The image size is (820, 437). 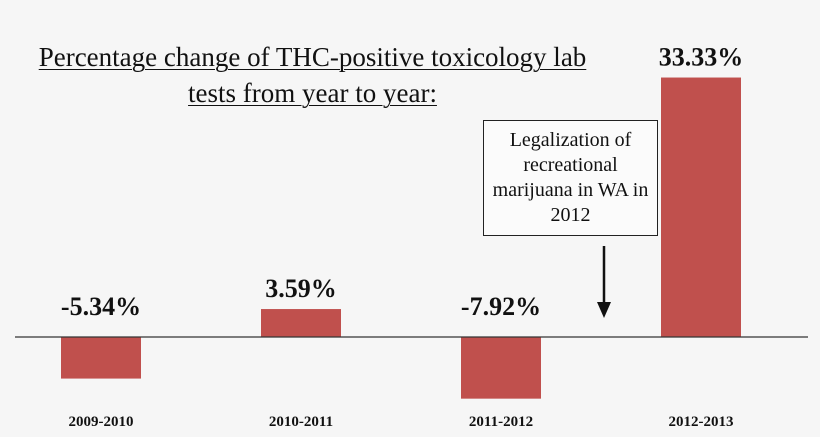 What do you see at coordinates (501, 368) in the screenshot?
I see `bar-2011-2012` at bounding box center [501, 368].